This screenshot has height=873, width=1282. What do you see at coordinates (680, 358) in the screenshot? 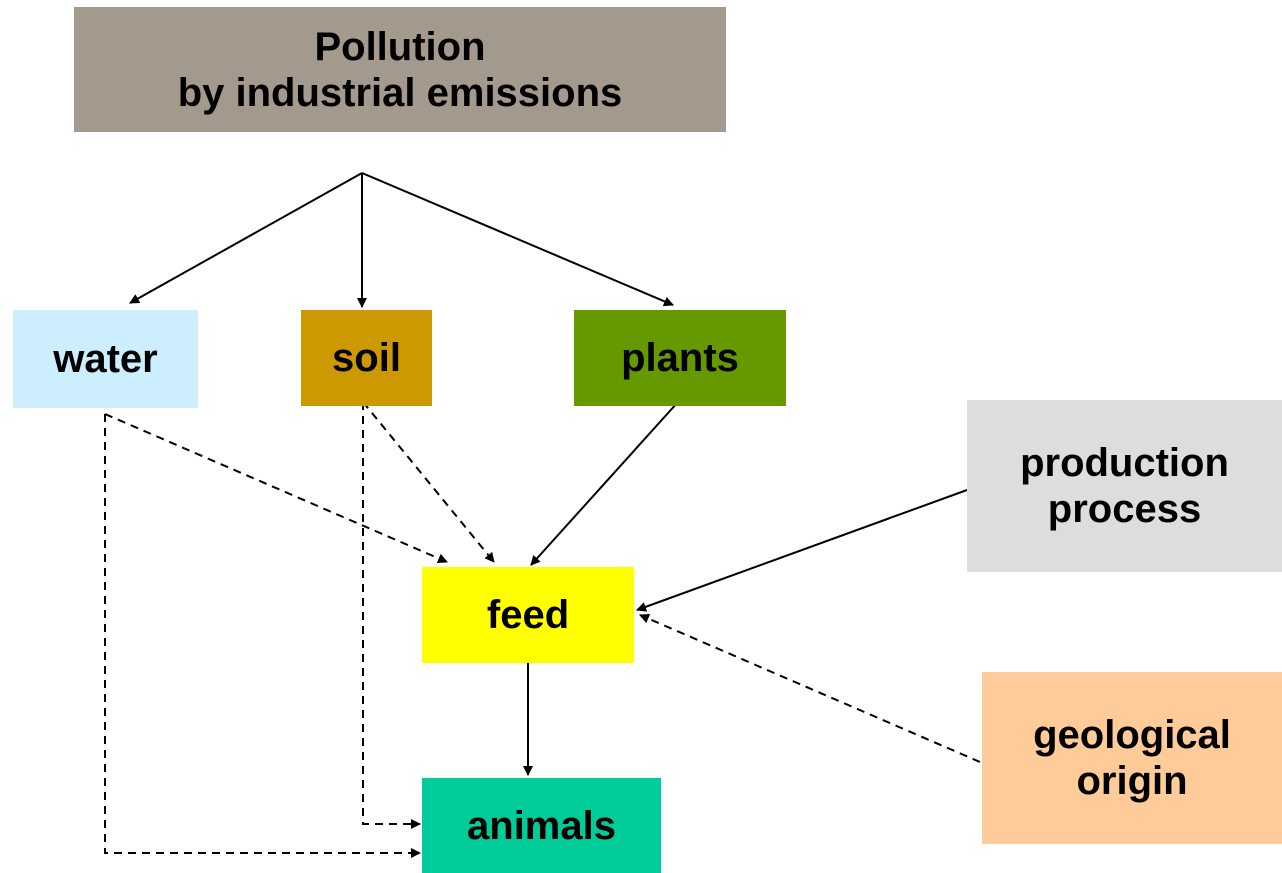
I see `node: plants` at bounding box center [680, 358].